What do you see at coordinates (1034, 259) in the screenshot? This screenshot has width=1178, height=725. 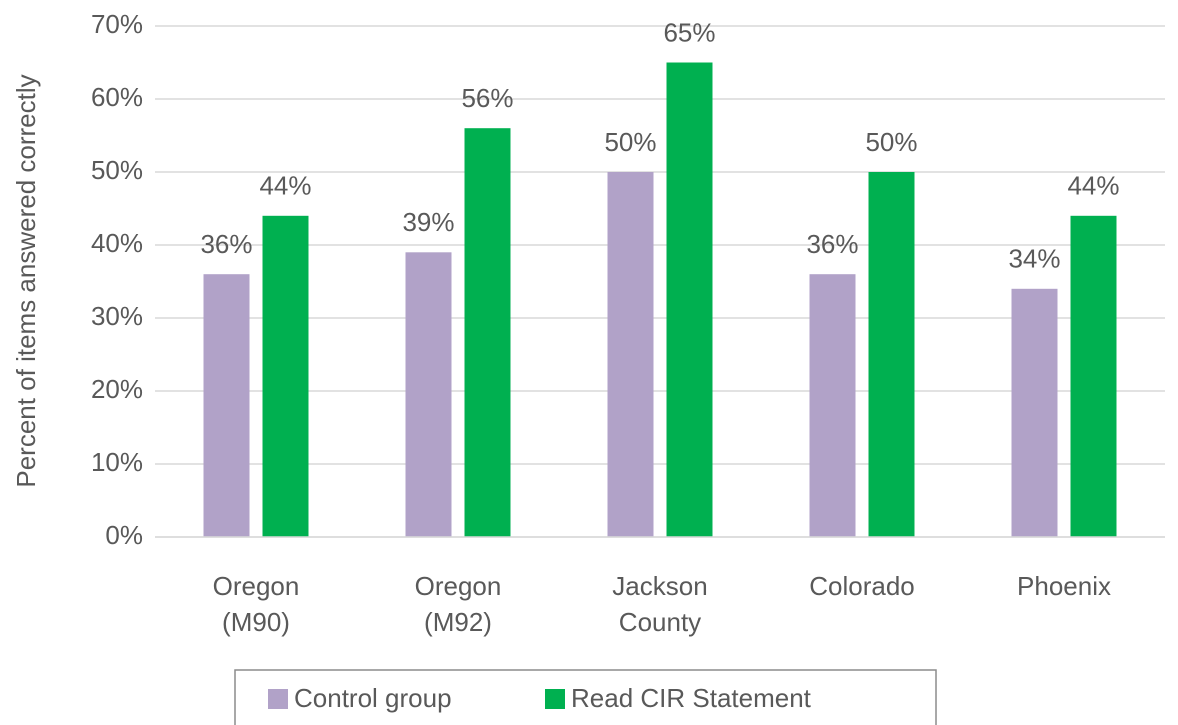 I see `data-label: 34%` at bounding box center [1034, 259].